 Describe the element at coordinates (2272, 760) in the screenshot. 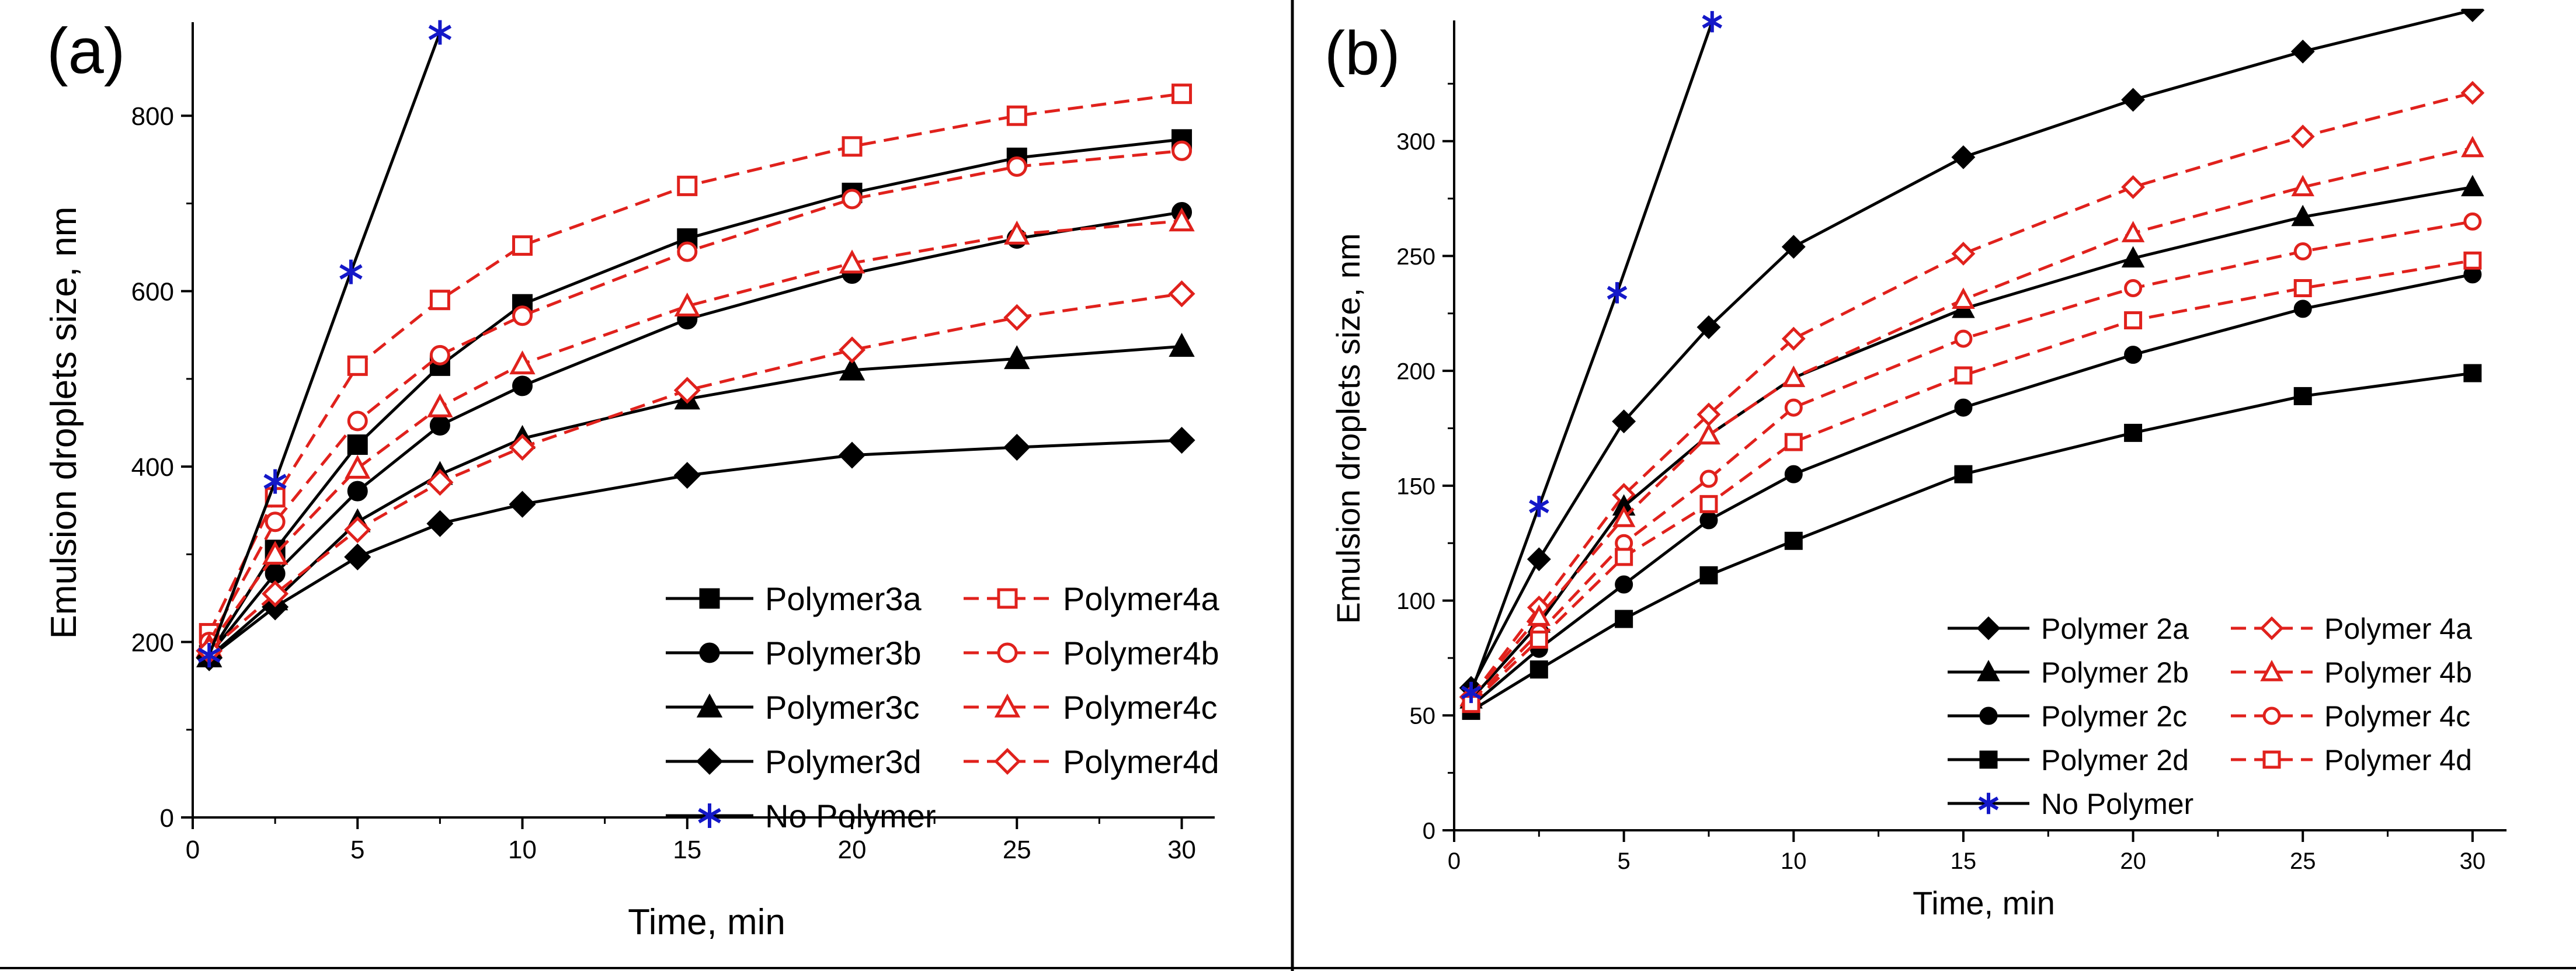

I see `legend-marker-polymer-4d` at that location.